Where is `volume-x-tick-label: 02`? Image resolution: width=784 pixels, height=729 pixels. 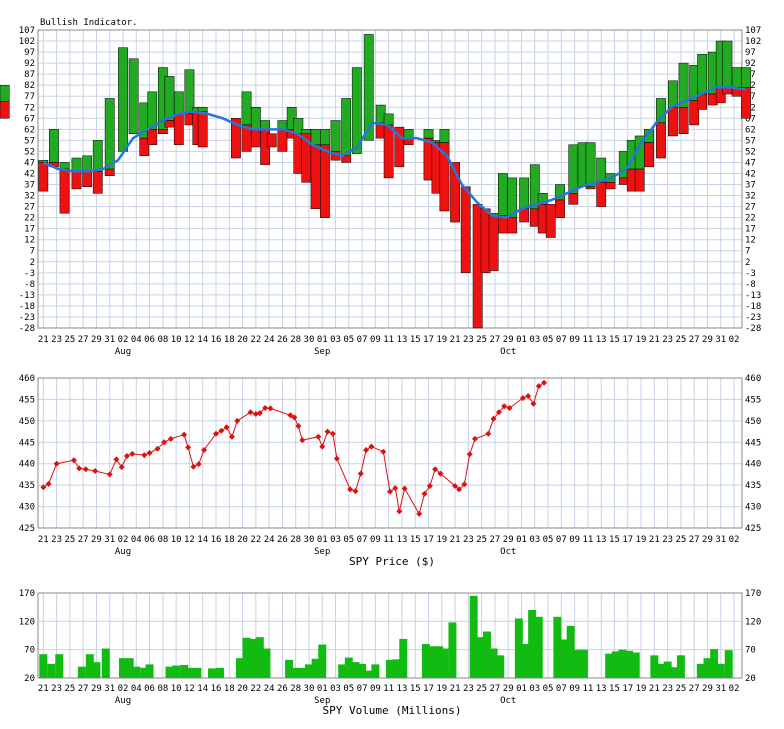 volume-x-tick-label: 02 is located at coordinates (734, 689).